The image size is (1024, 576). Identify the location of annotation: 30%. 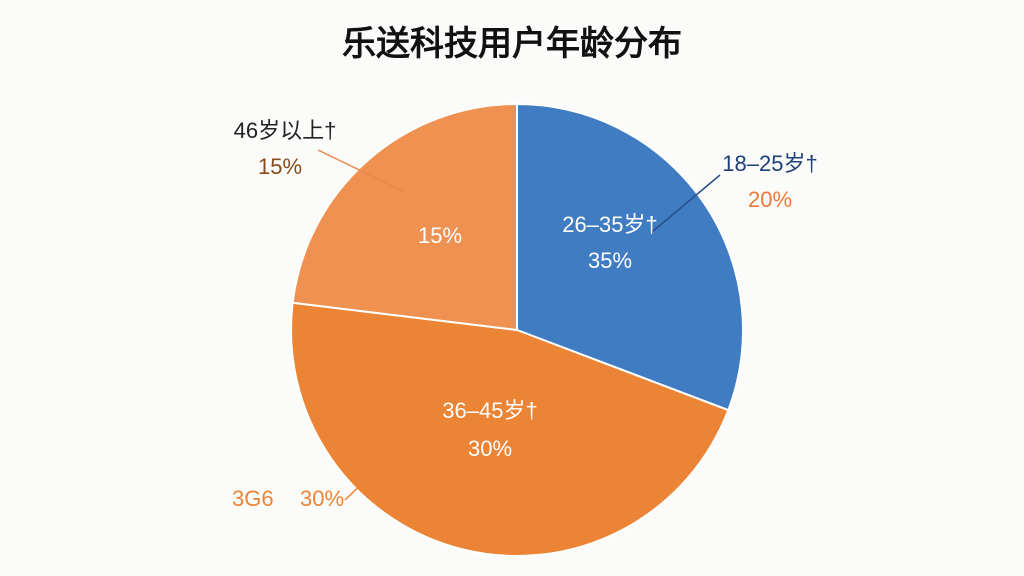
(490, 448).